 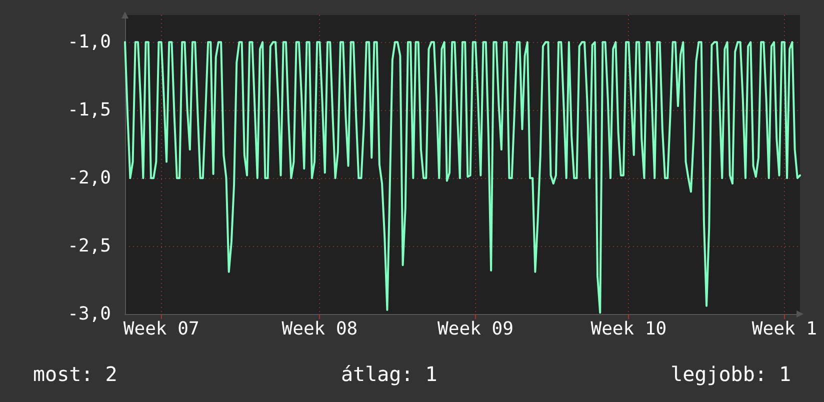 What do you see at coordinates (89, 42) in the screenshot?
I see `y-tick-label: -1,0` at bounding box center [89, 42].